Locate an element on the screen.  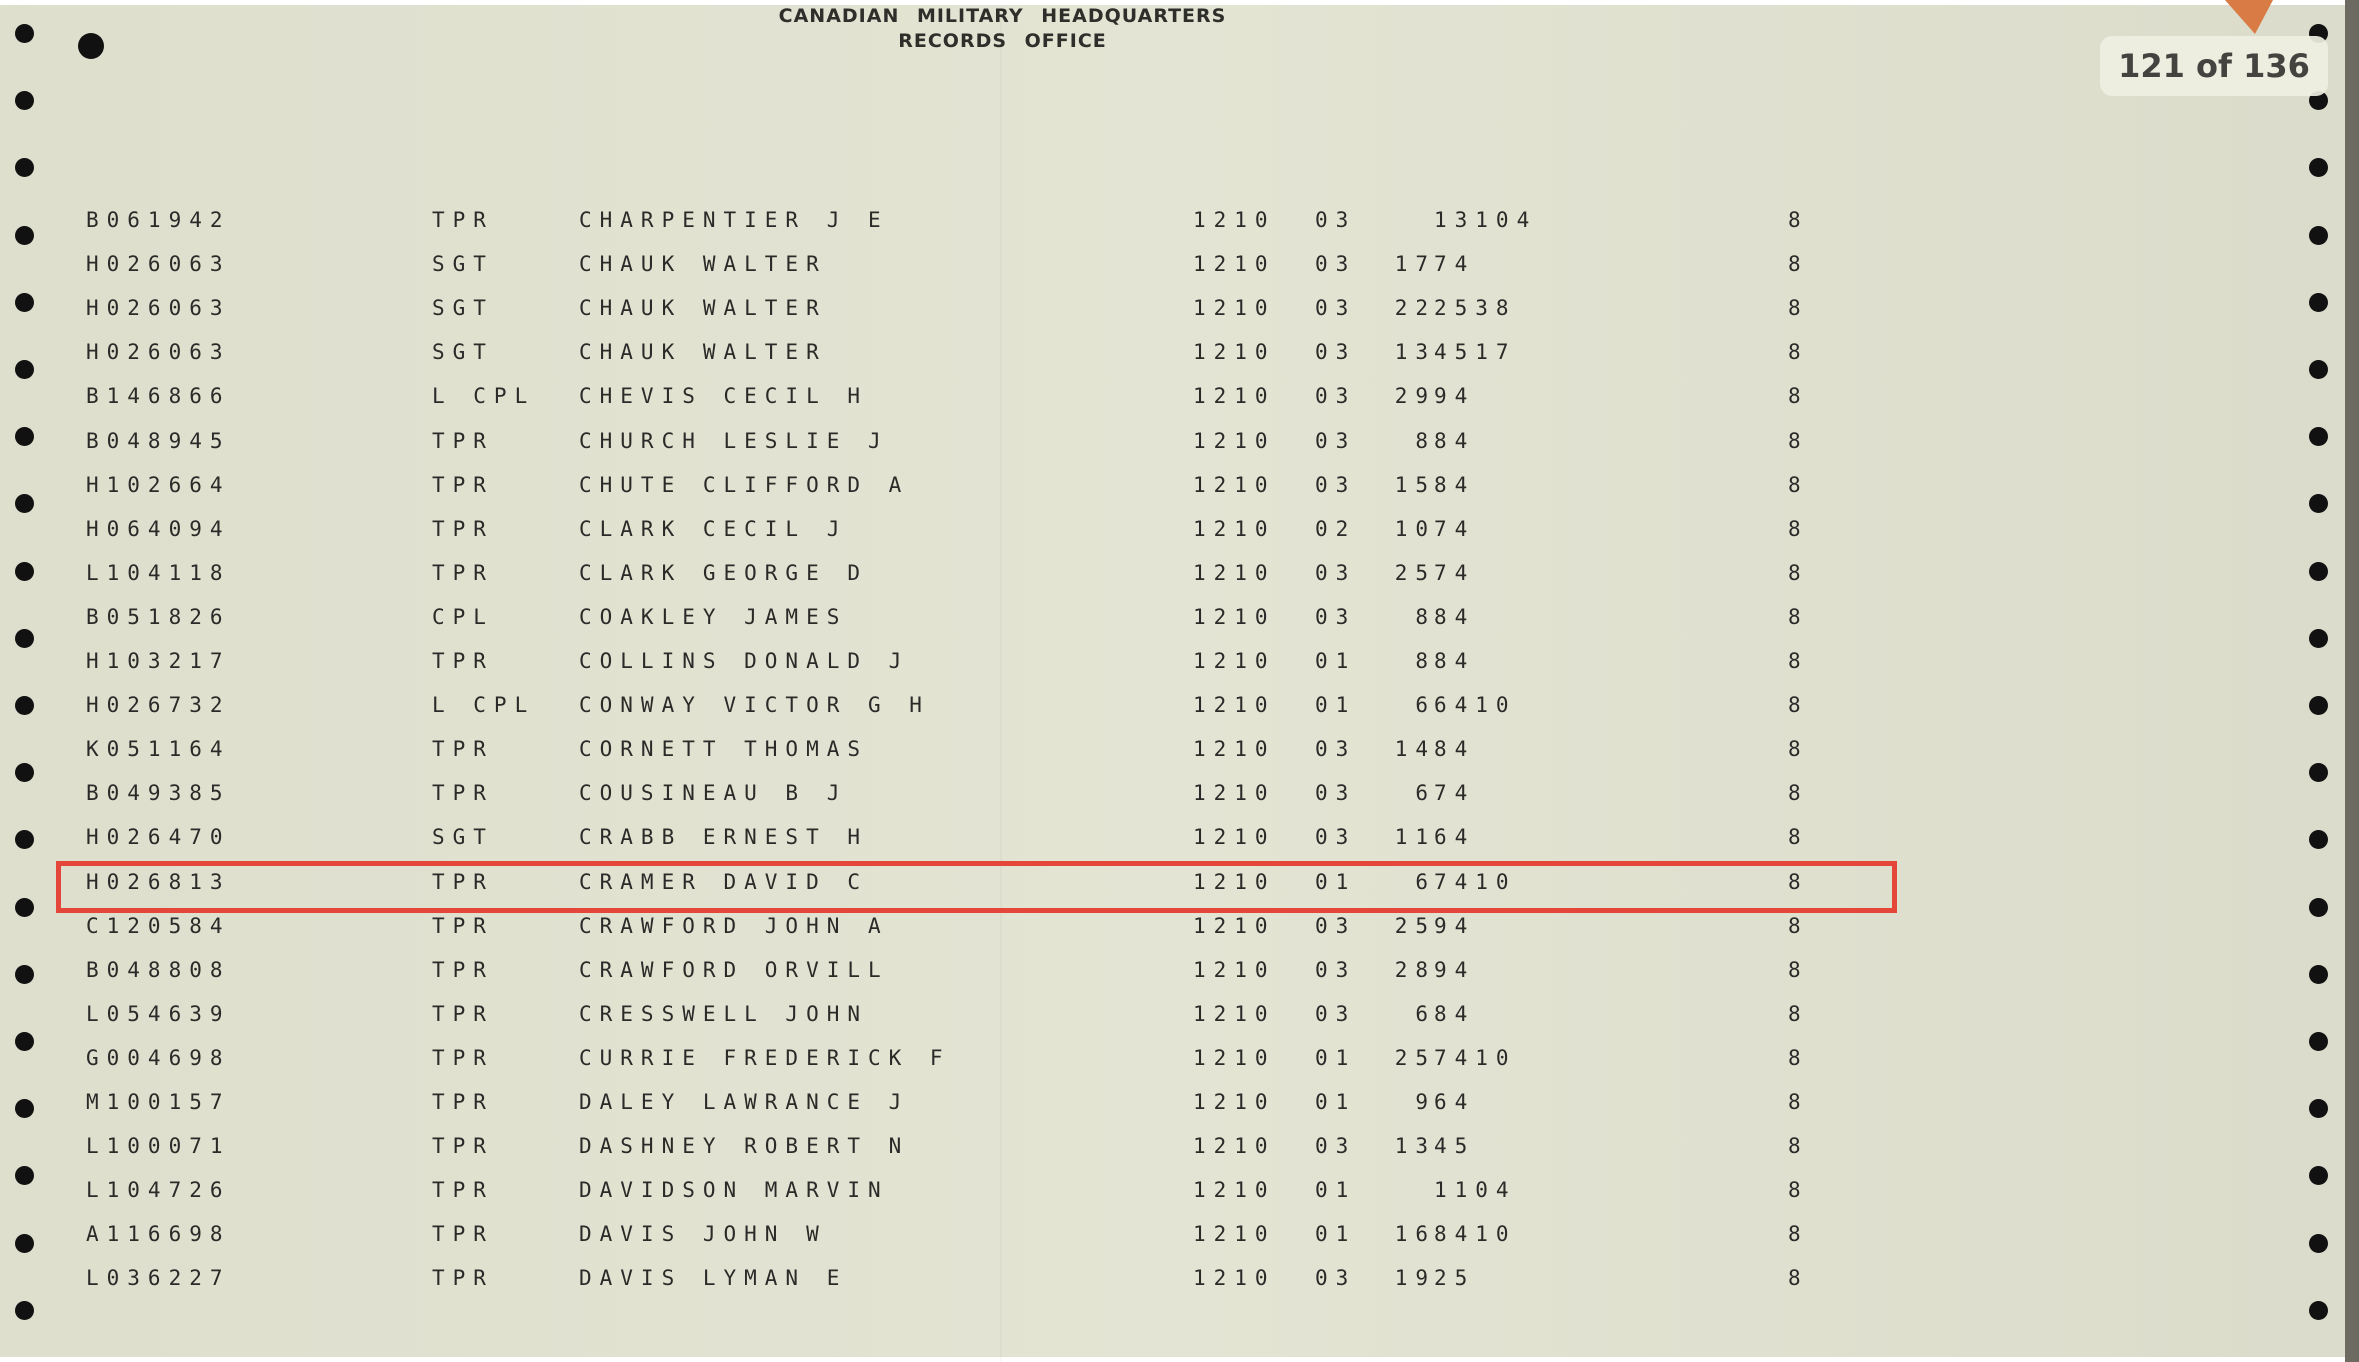
table-row: H026063 SGT CHAUK WALTER 1210 03 17 74 8 is located at coordinates (1172, 264).